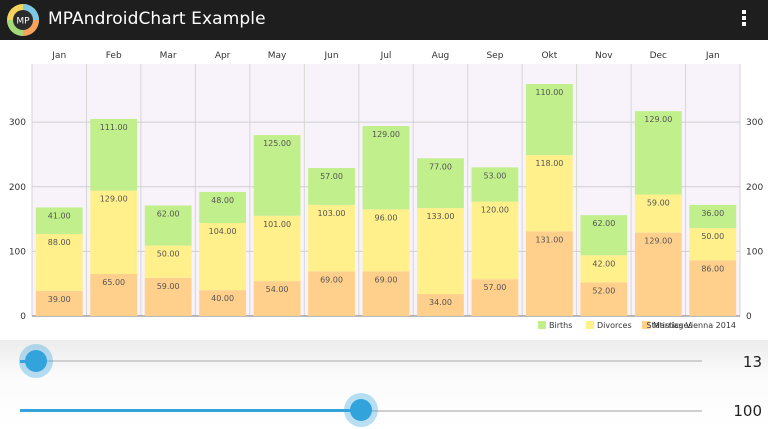 The image size is (768, 429). I want to click on value-label-marriages: 57.00, so click(494, 287).